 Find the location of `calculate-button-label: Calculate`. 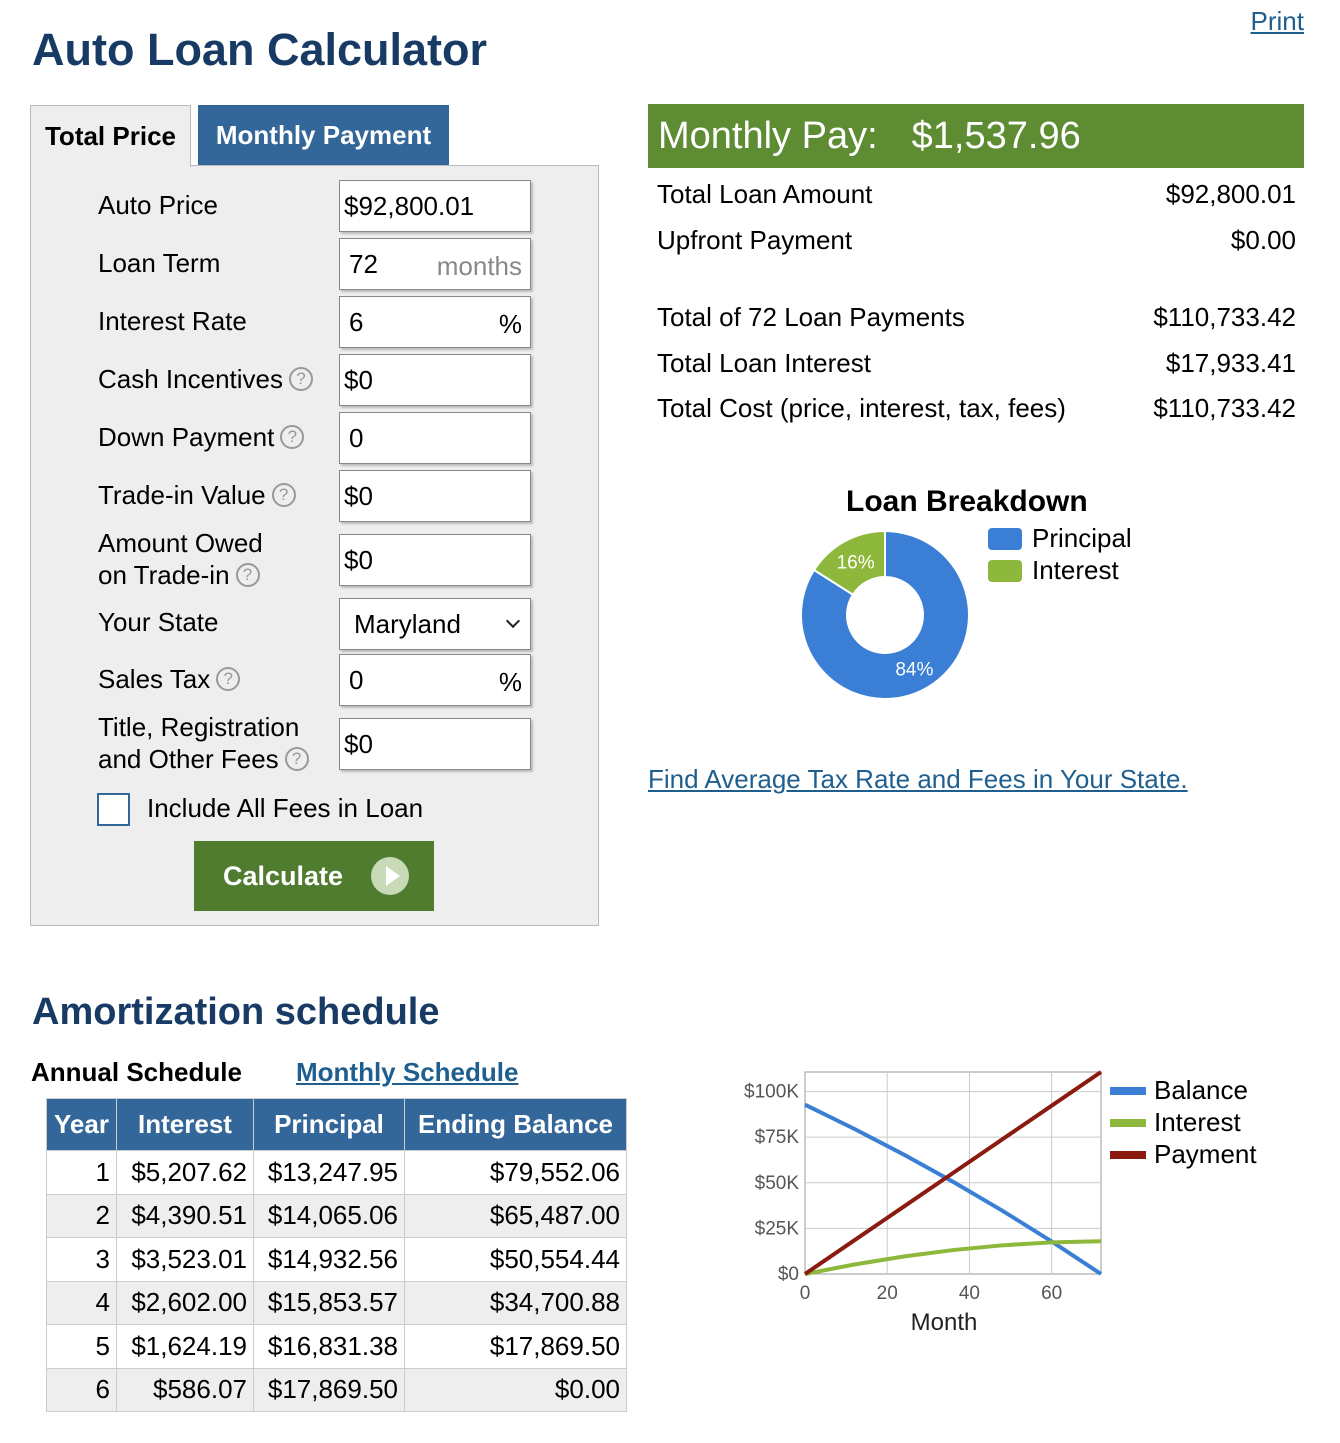

calculate-button-label: Calculate is located at coordinates (283, 875).